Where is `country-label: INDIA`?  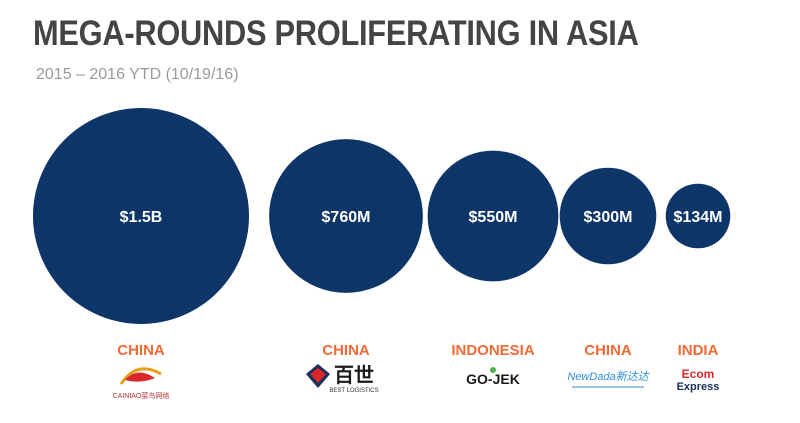
country-label: INDIA is located at coordinates (698, 350).